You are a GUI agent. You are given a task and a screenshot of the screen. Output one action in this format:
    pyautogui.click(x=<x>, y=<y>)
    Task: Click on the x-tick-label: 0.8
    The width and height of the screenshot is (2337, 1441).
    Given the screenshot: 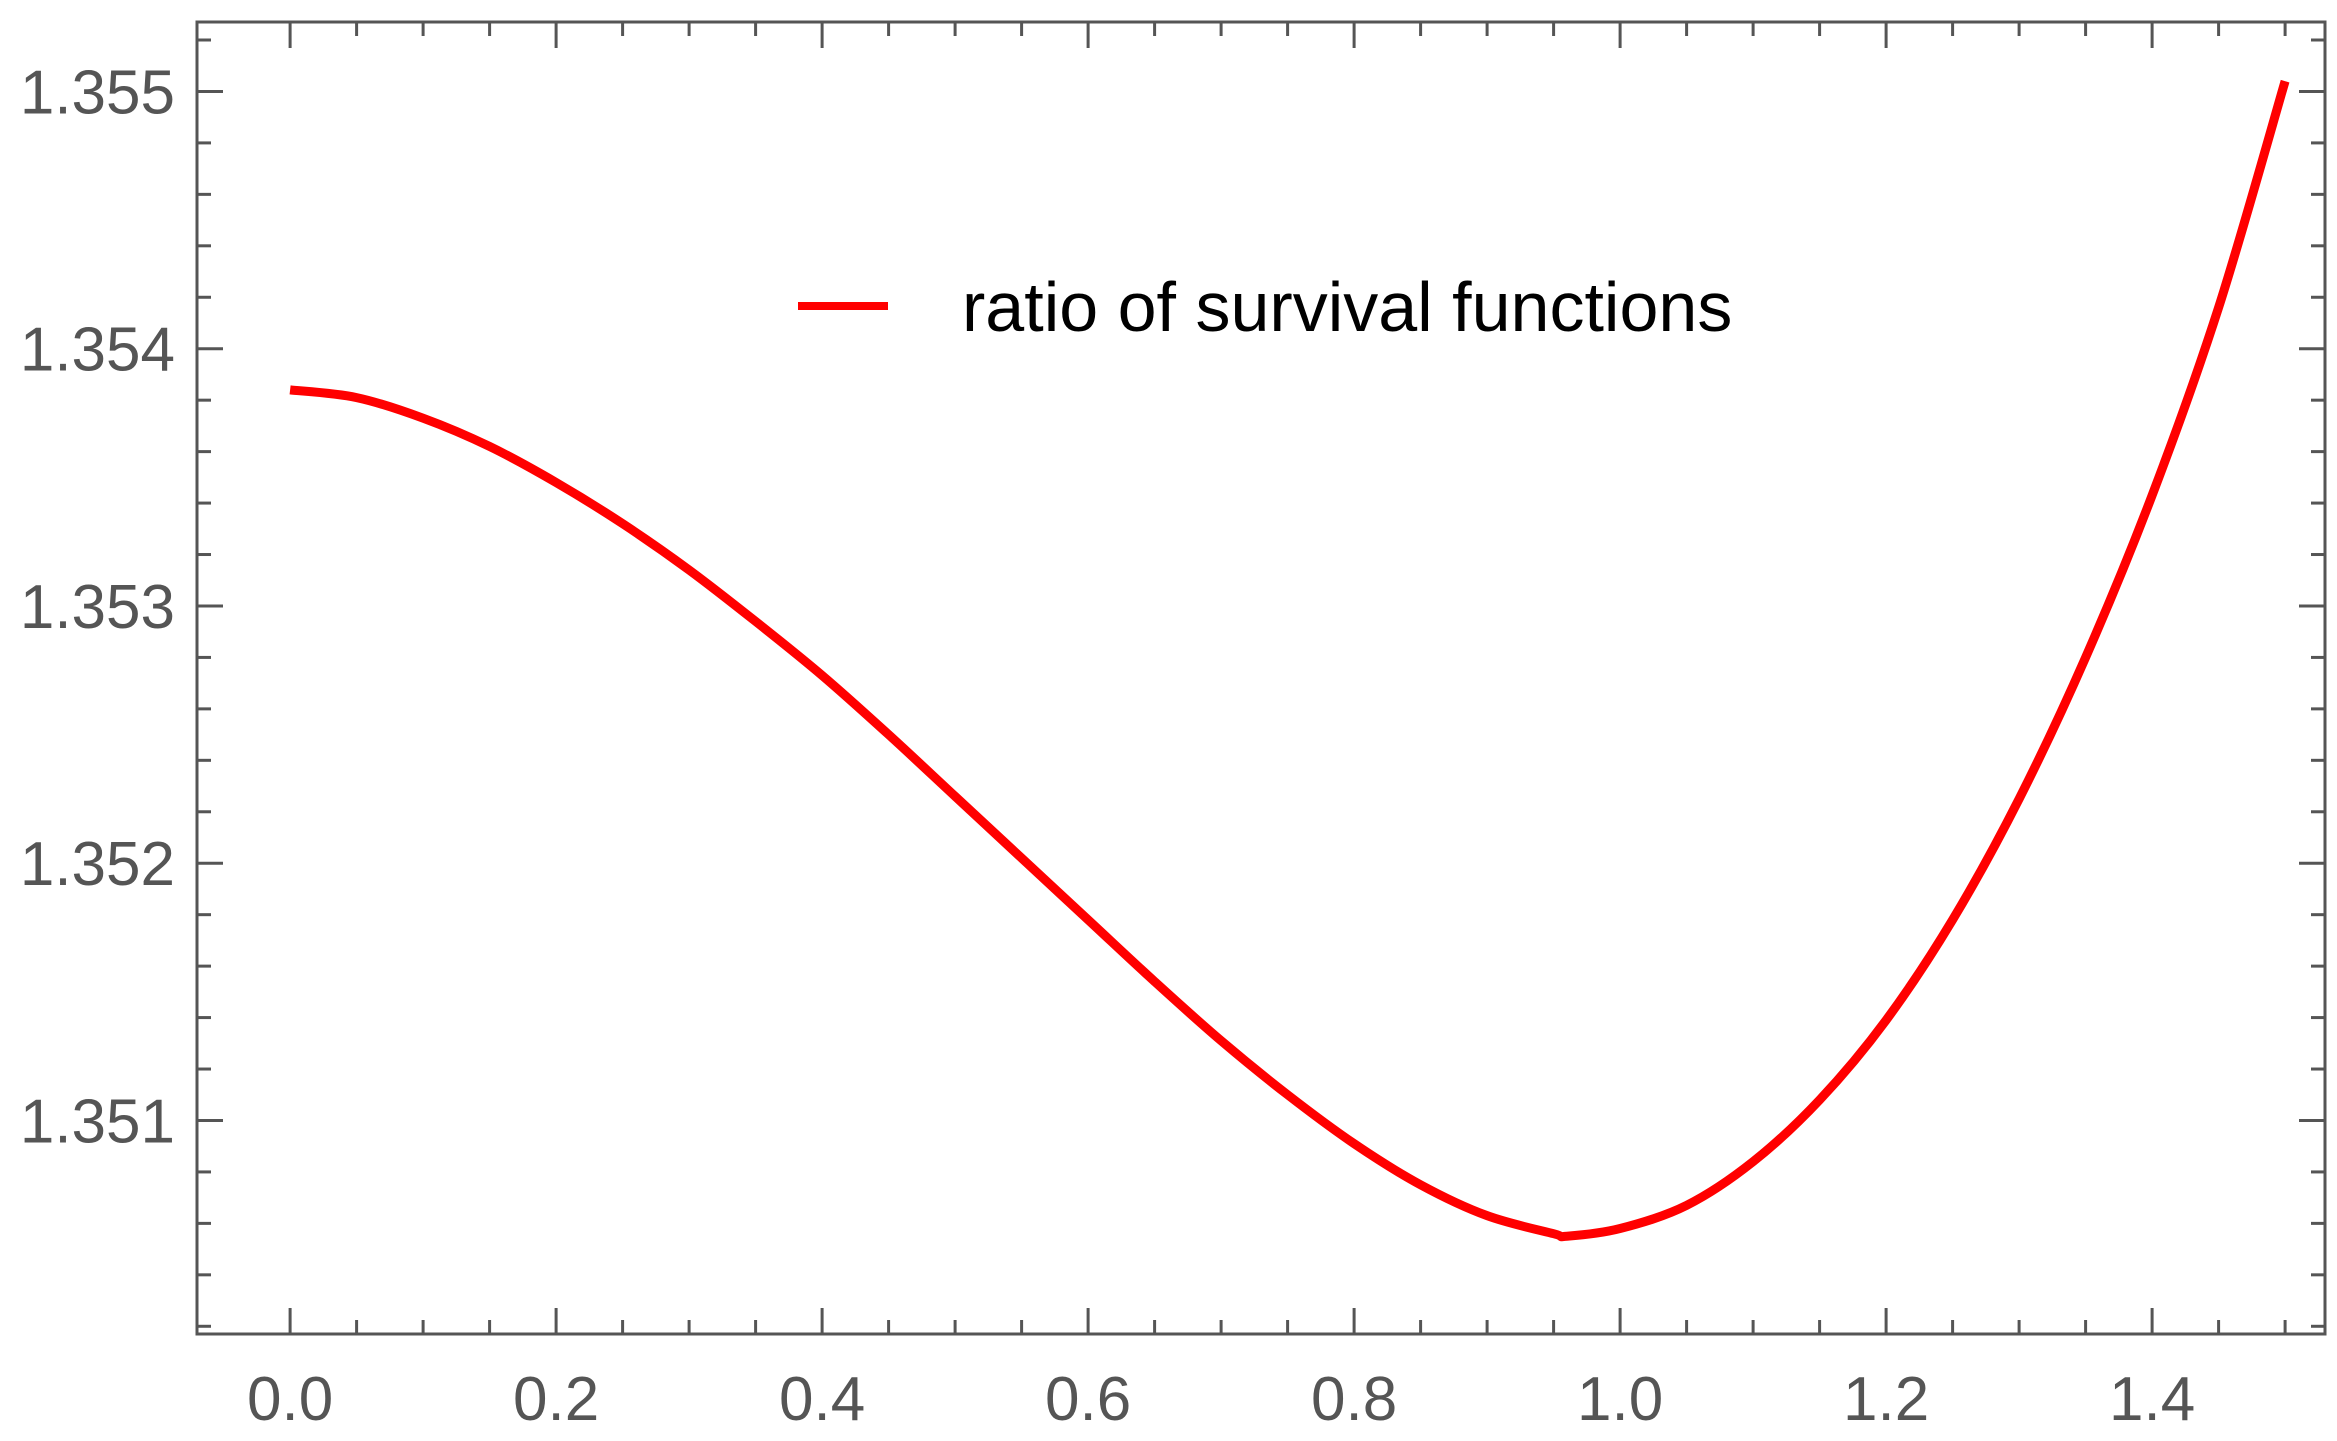 What is the action you would take?
    pyautogui.click(x=1354, y=1399)
    